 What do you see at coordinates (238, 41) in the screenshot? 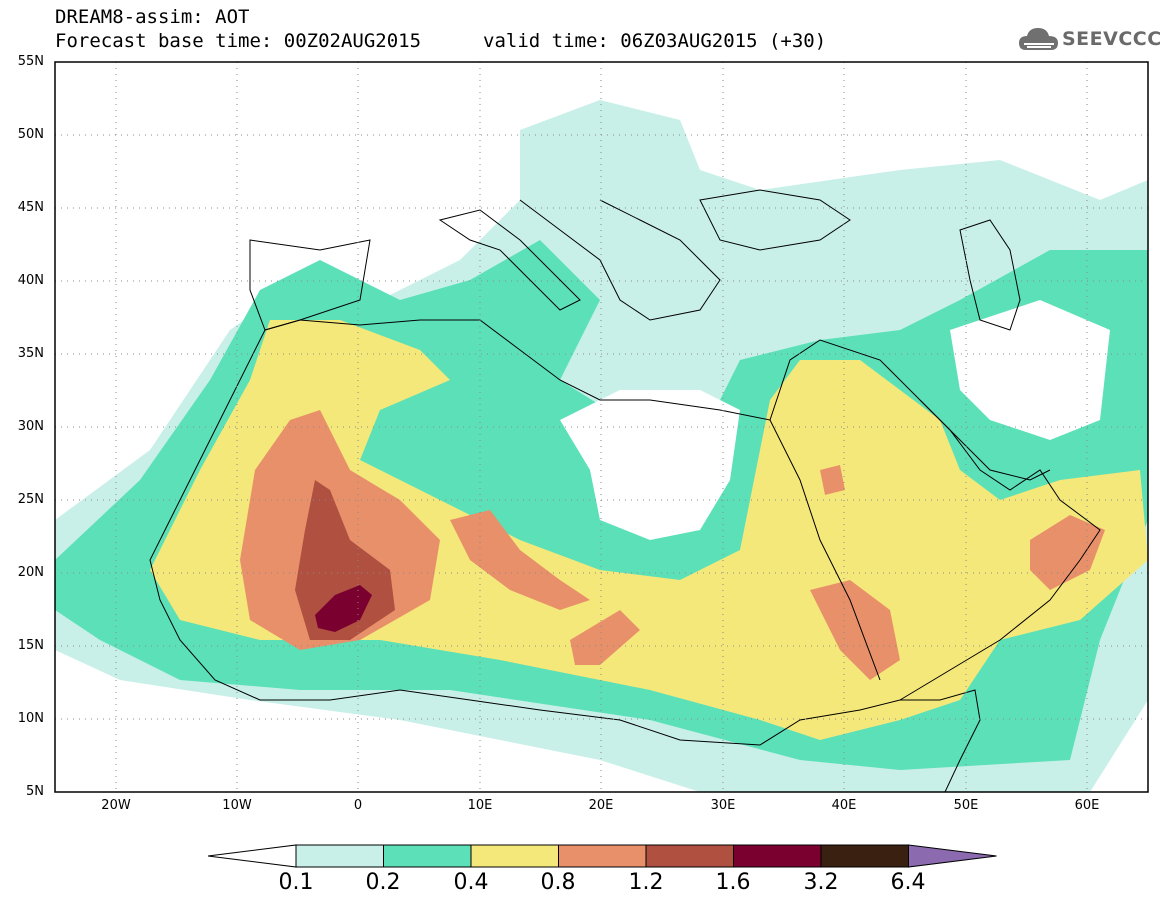
I see `forecast-base-time: Forecast base time: 00Z02AUG2015` at bounding box center [238, 41].